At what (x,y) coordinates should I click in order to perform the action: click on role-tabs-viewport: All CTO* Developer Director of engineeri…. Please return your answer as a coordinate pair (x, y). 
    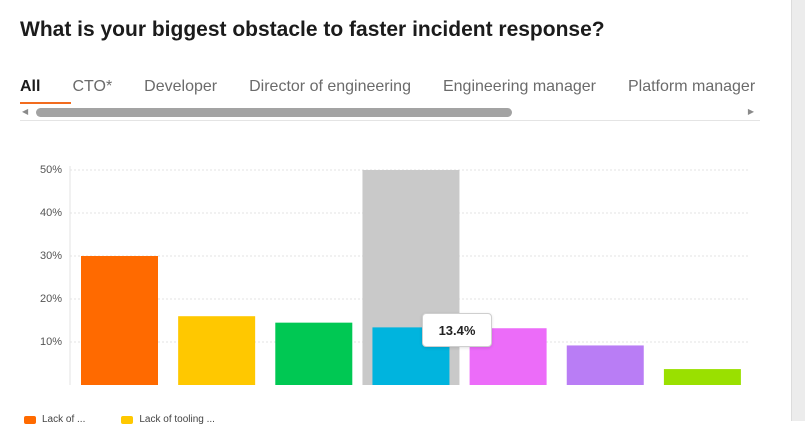
    Looking at the image, I should click on (390, 89).